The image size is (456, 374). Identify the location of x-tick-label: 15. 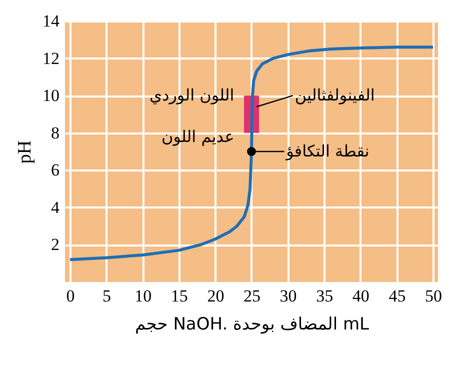
(179, 296).